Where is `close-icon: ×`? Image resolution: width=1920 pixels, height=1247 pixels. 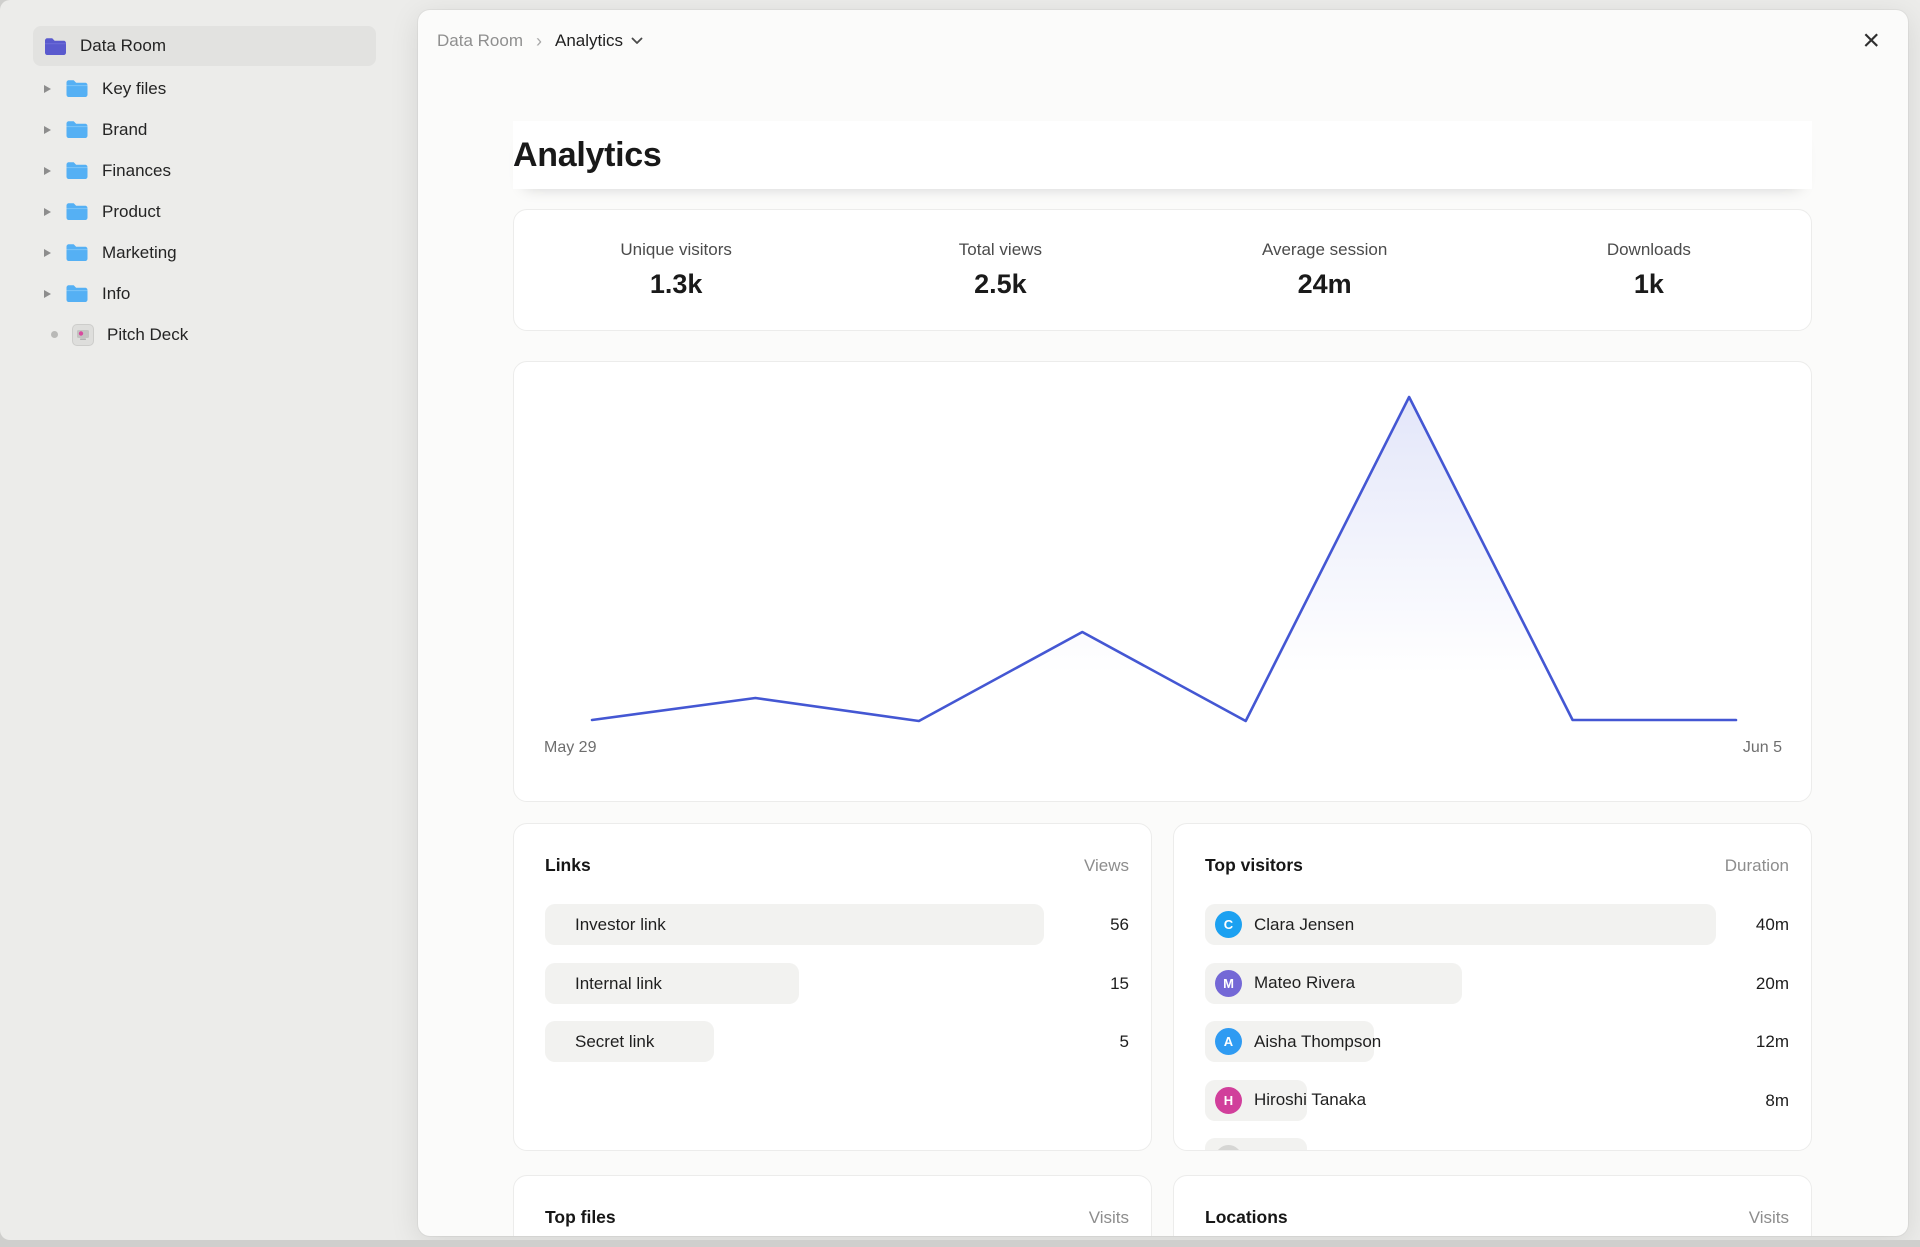
close-icon: × is located at coordinates (1871, 41).